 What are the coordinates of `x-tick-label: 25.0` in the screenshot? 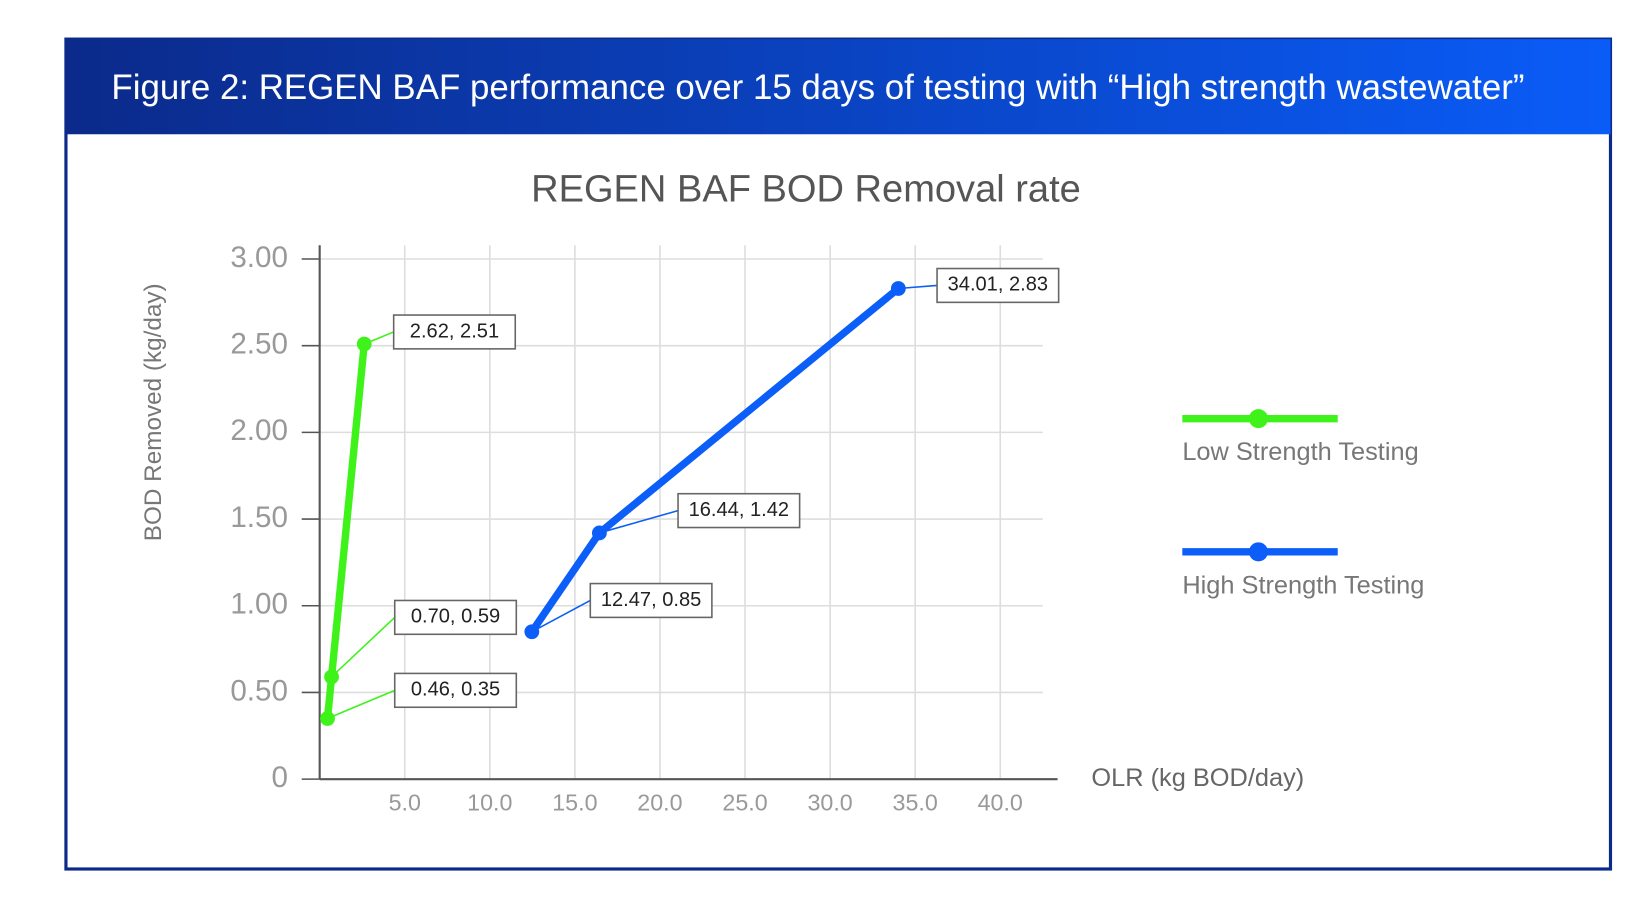 It's located at (744, 803).